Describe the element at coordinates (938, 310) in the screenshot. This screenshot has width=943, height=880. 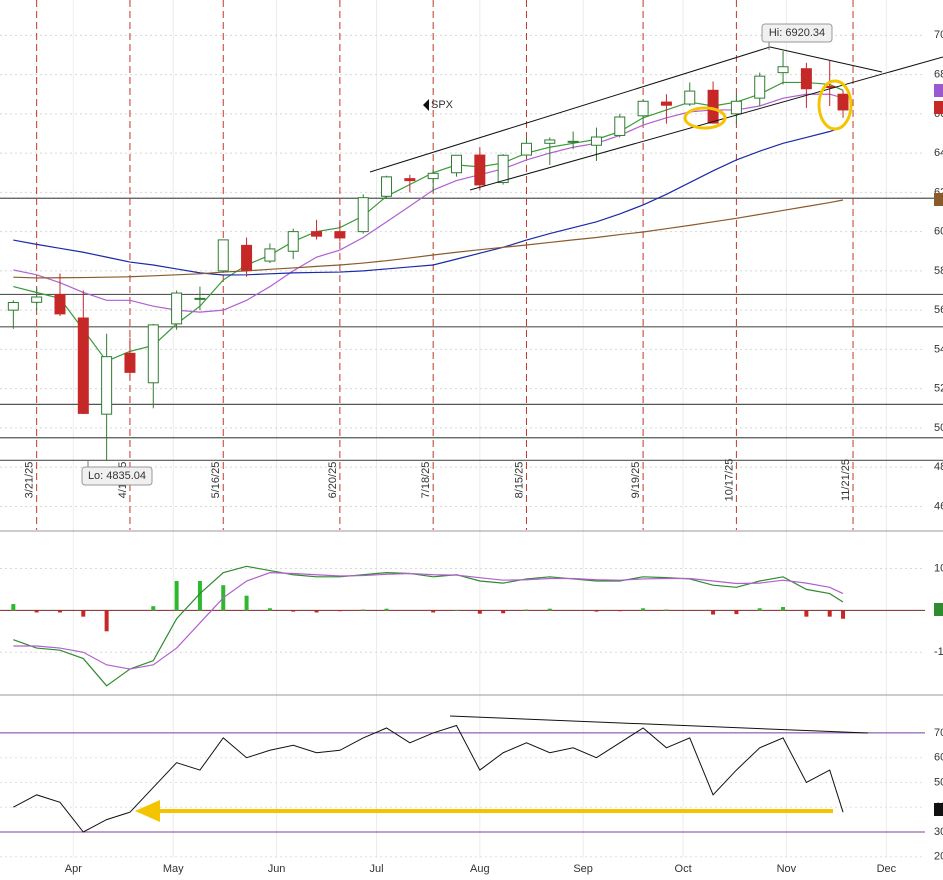
I see `y-tick-label: 5600` at that location.